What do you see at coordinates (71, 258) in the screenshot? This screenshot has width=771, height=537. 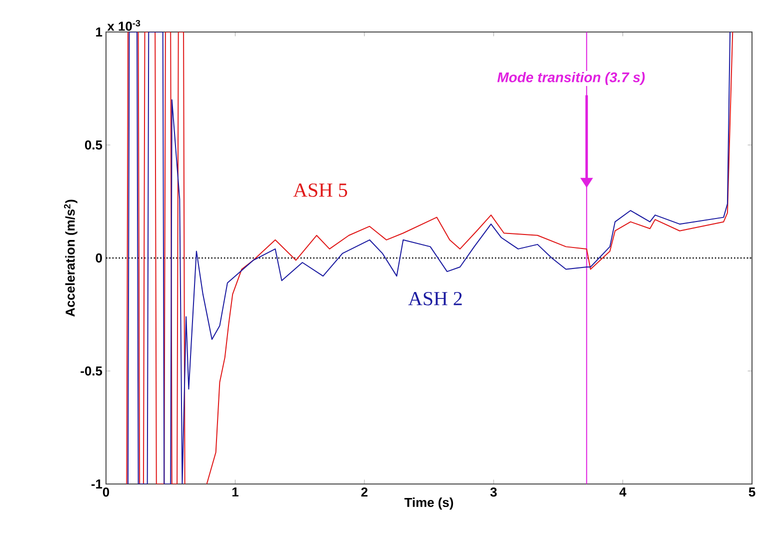 I see `y-axis-title: Acceleration (m/s$^{2}$)` at bounding box center [71, 258].